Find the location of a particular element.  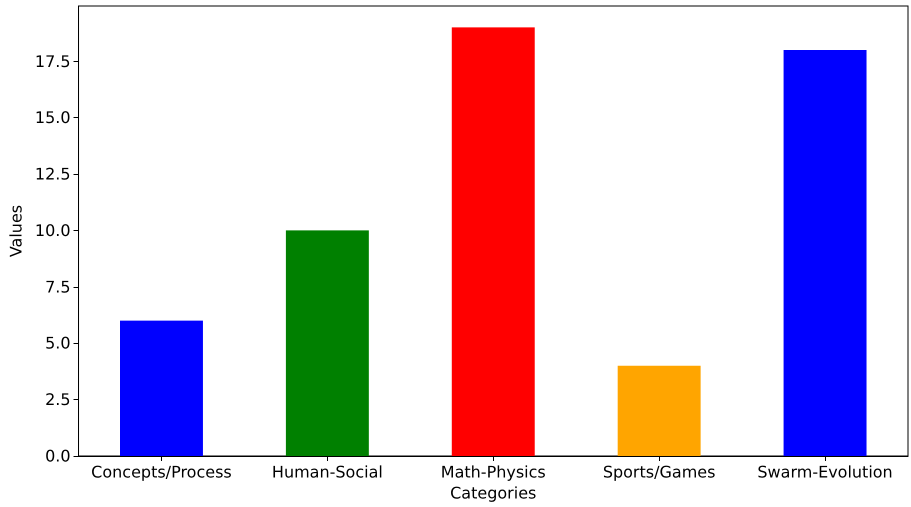

y-tick-label: 15.0 is located at coordinates (52, 118).